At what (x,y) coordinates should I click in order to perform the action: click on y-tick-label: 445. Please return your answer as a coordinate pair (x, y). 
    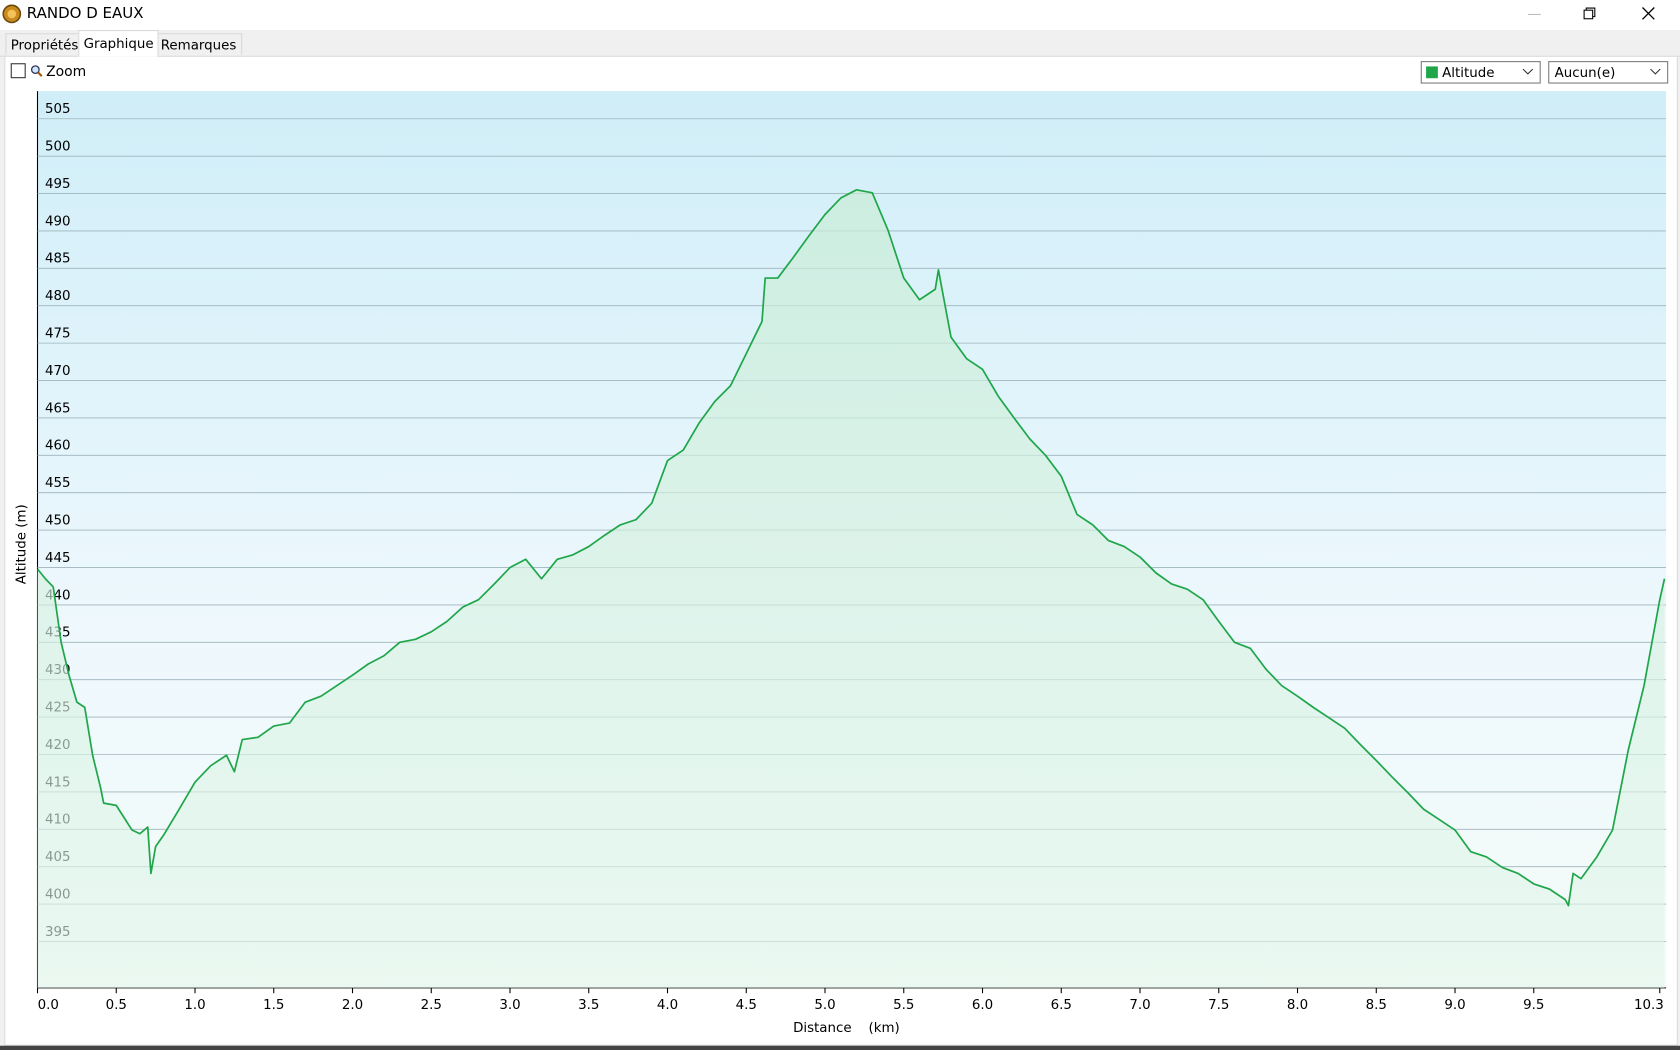
    Looking at the image, I should click on (58, 558).